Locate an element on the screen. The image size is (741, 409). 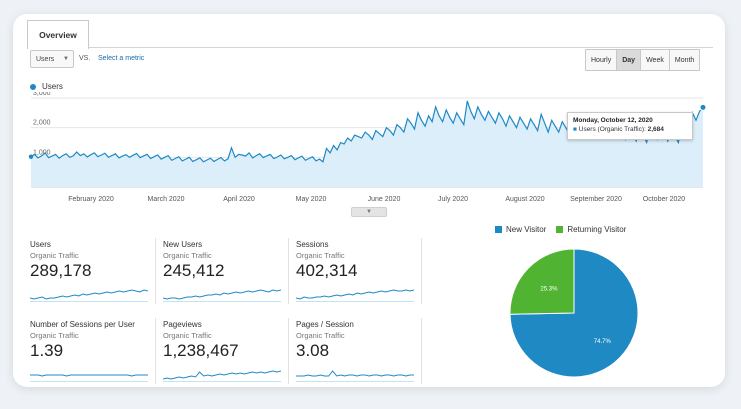
users-legend-marker is located at coordinates (33, 86).